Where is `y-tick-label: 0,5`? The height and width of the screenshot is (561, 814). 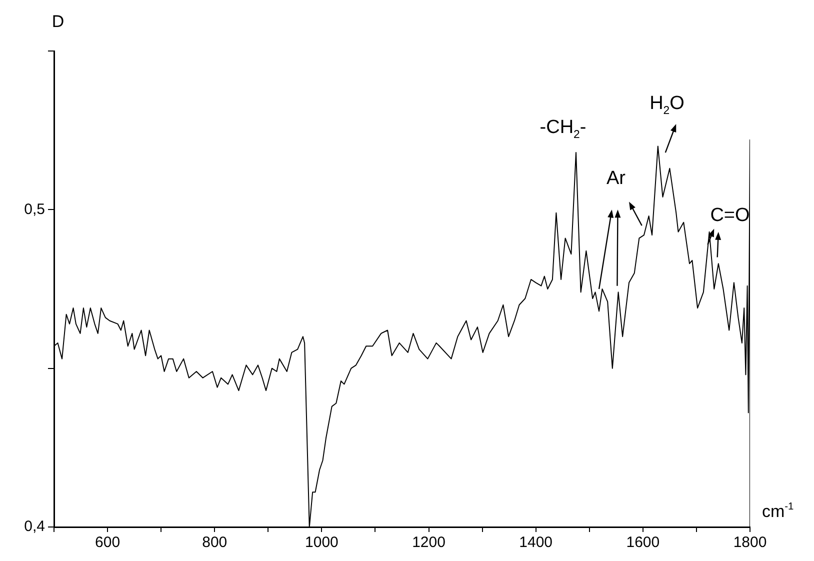 y-tick-label: 0,5 is located at coordinates (34, 209).